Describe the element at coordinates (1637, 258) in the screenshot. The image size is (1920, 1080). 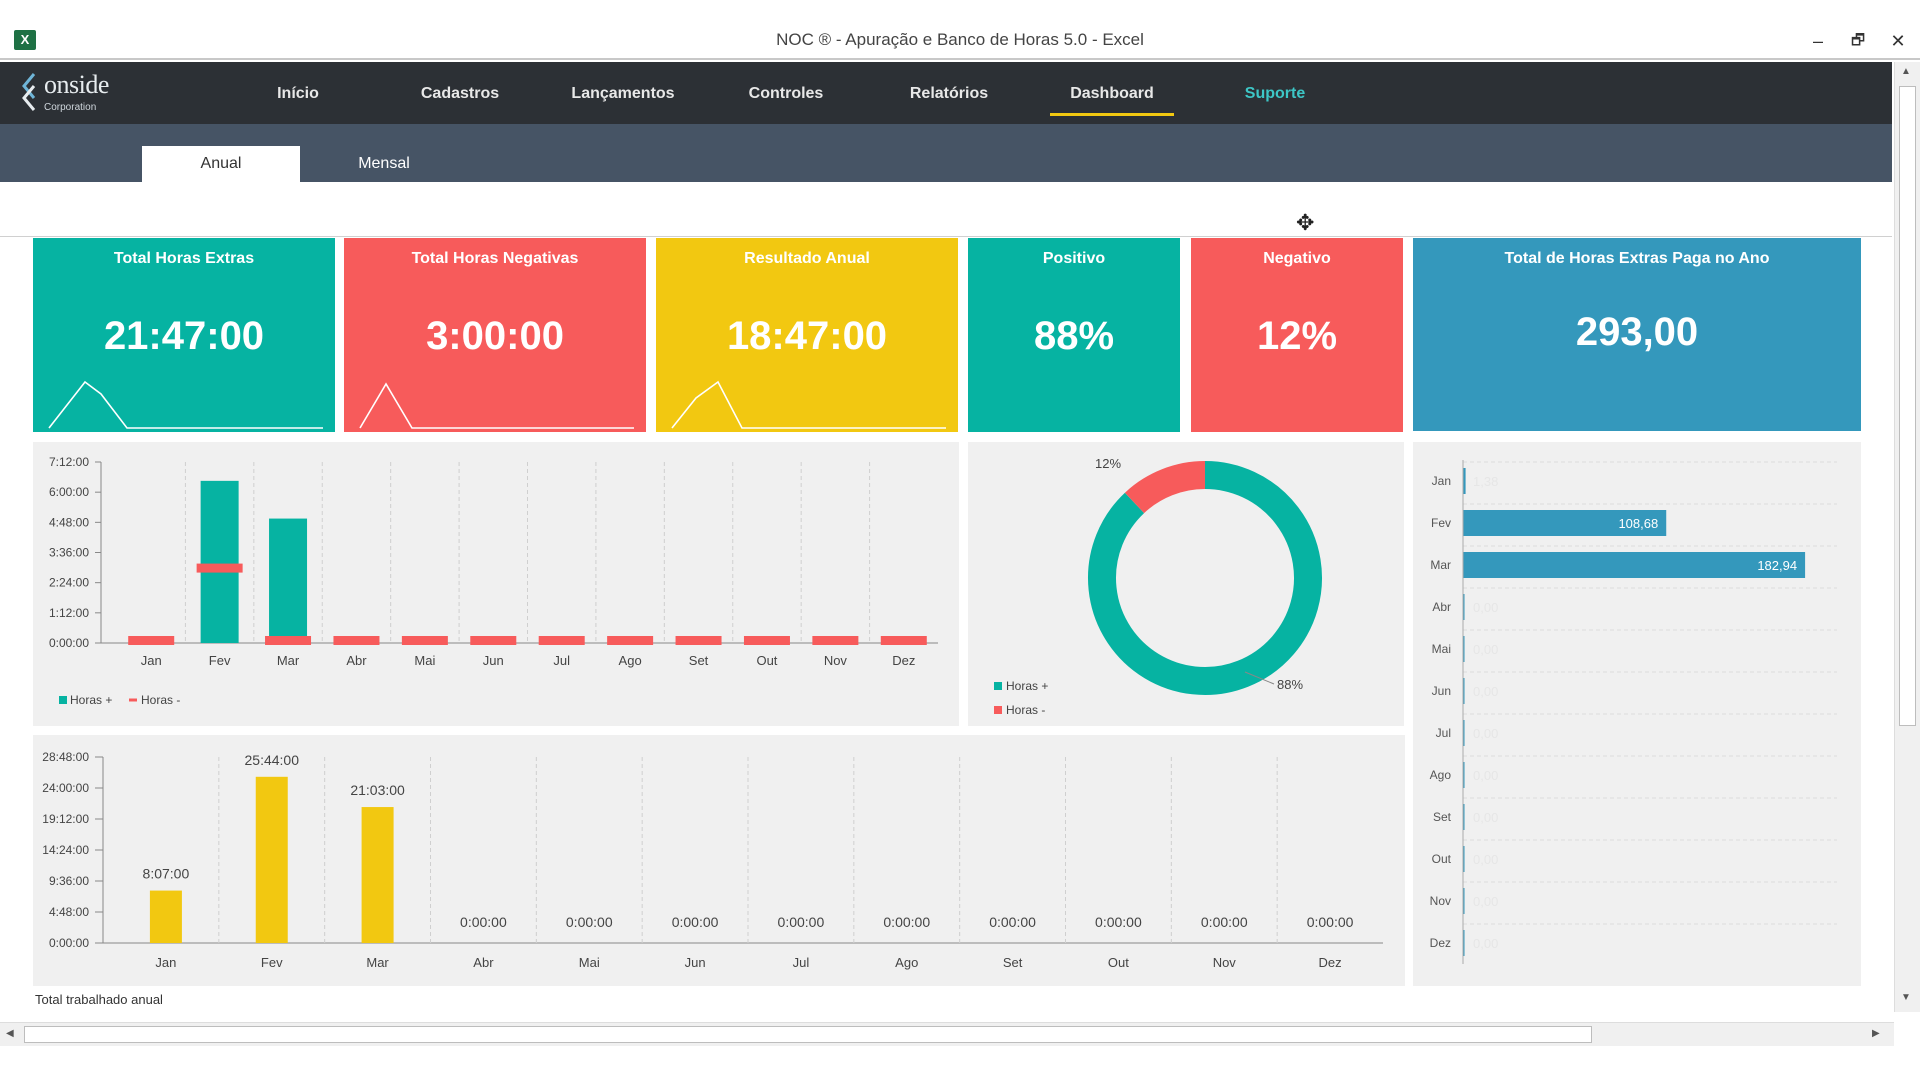
I see `card-title: Total de Horas Extras Paga no Ano` at that location.